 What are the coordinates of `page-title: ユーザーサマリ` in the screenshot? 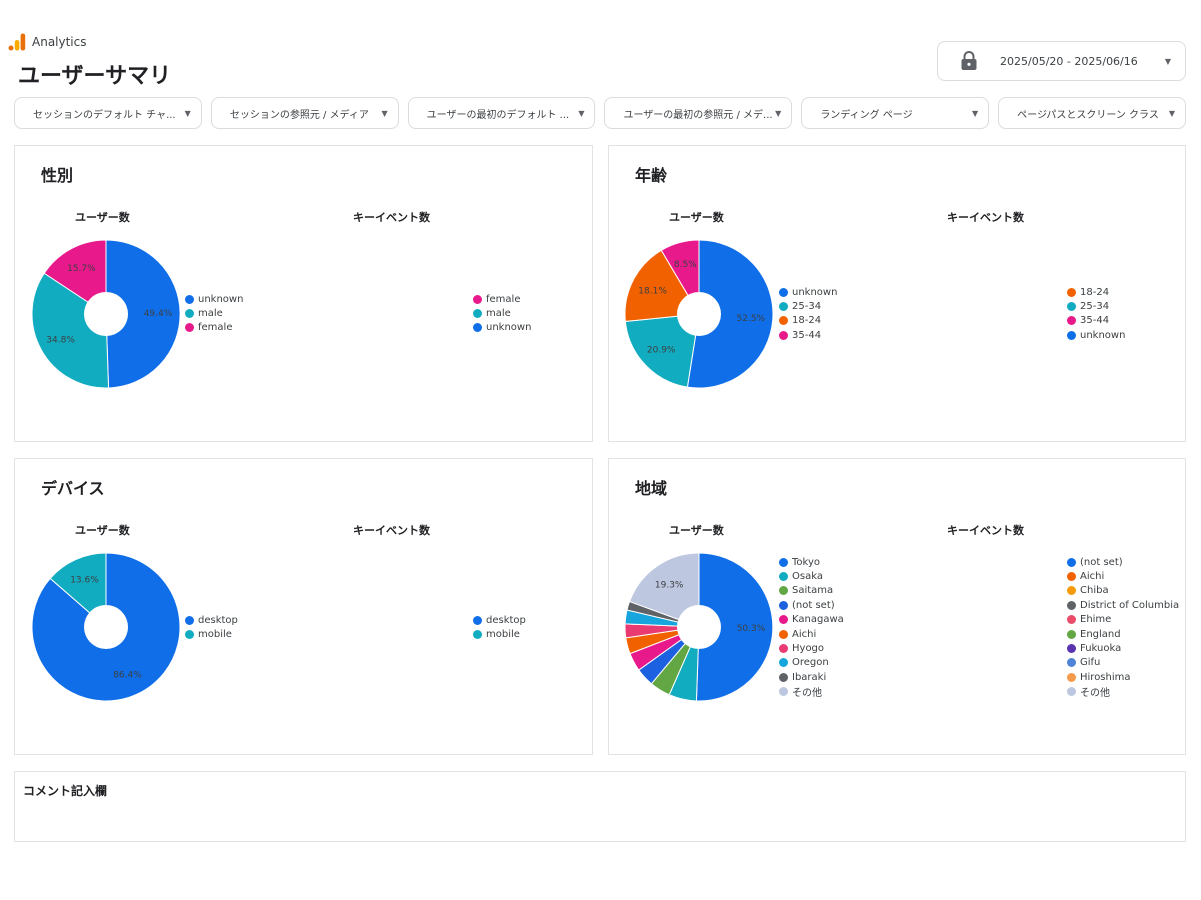 It's located at (95, 76).